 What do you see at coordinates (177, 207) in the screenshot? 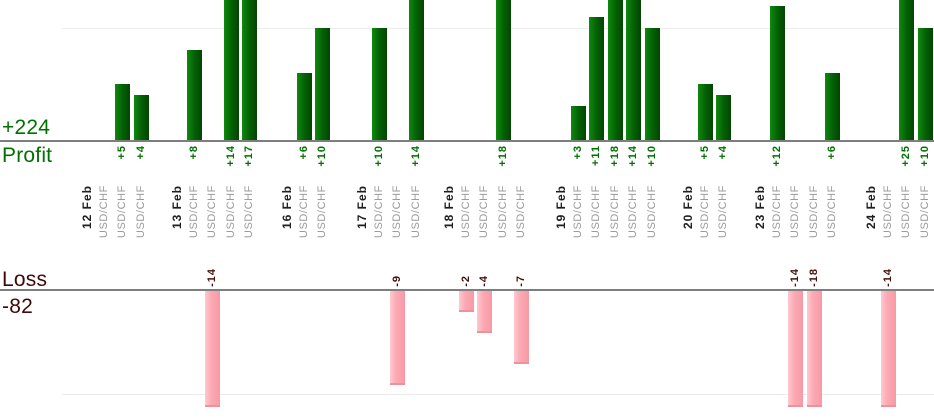
I see `date-label: 13 Feb` at bounding box center [177, 207].